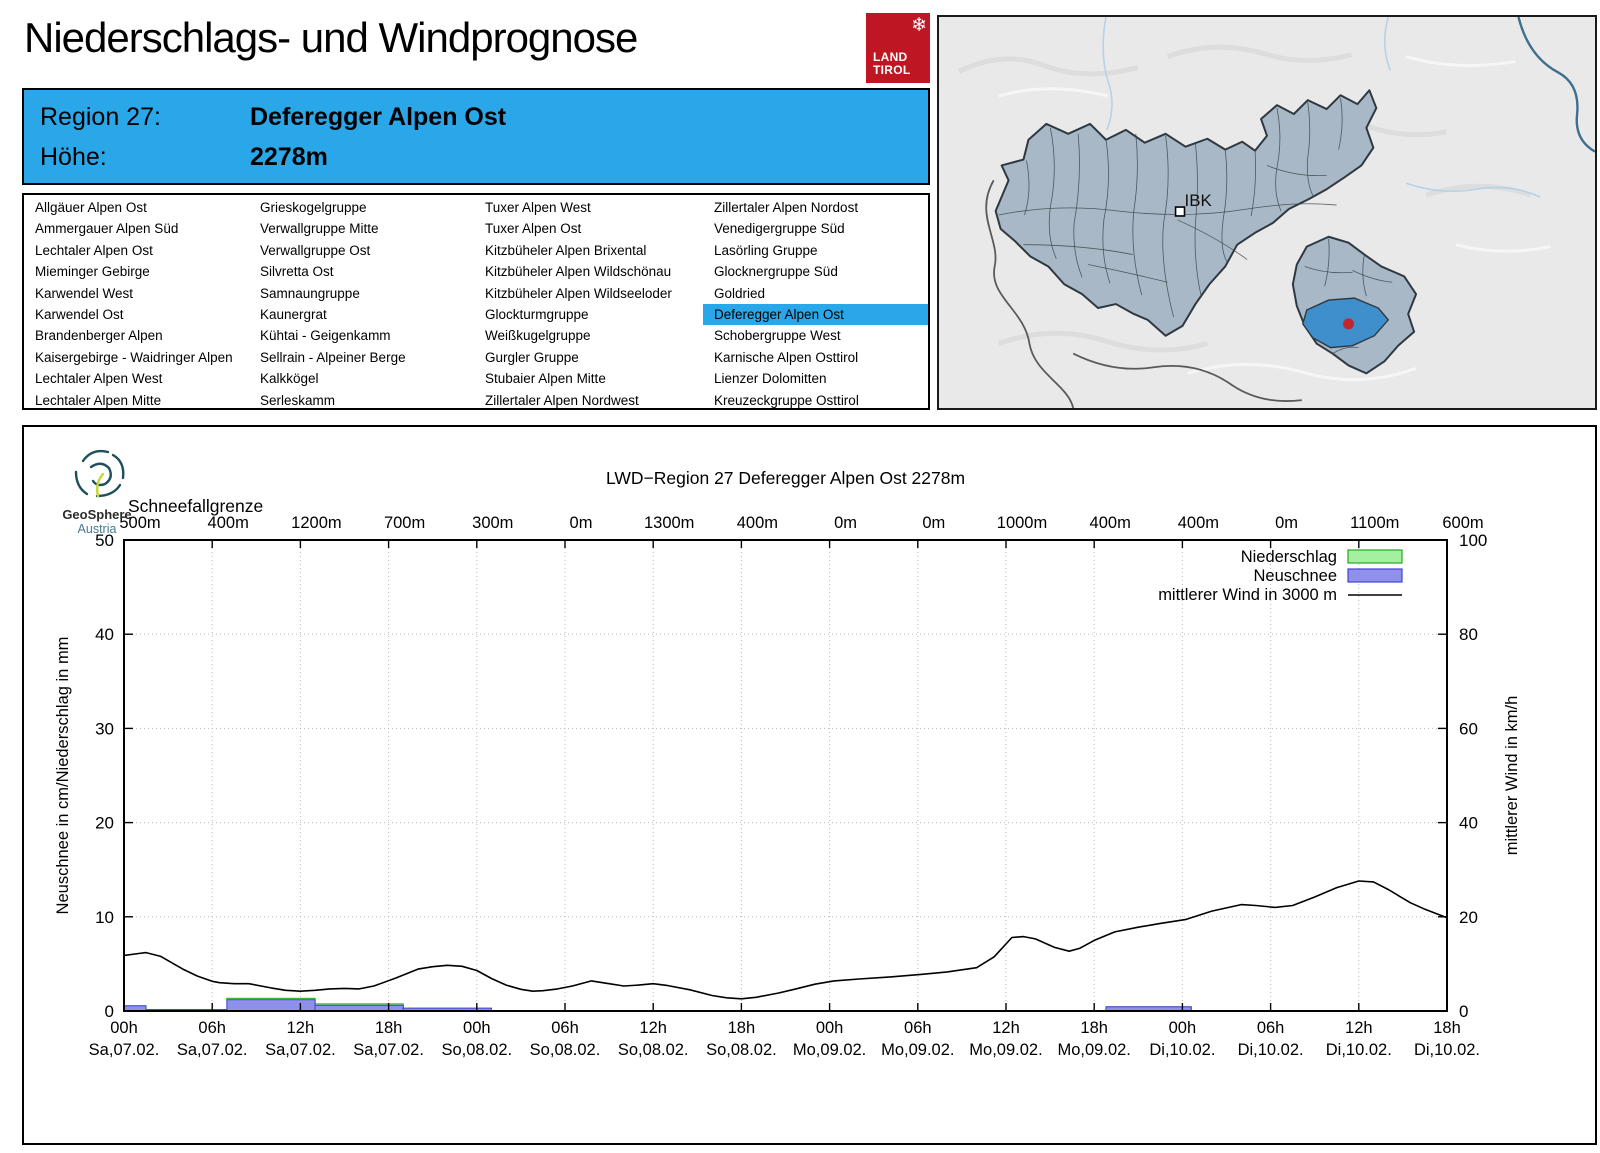 The image size is (1600, 1153). What do you see at coordinates (310, 293) in the screenshot?
I see `region-list-item: Samnaungruppe` at bounding box center [310, 293].